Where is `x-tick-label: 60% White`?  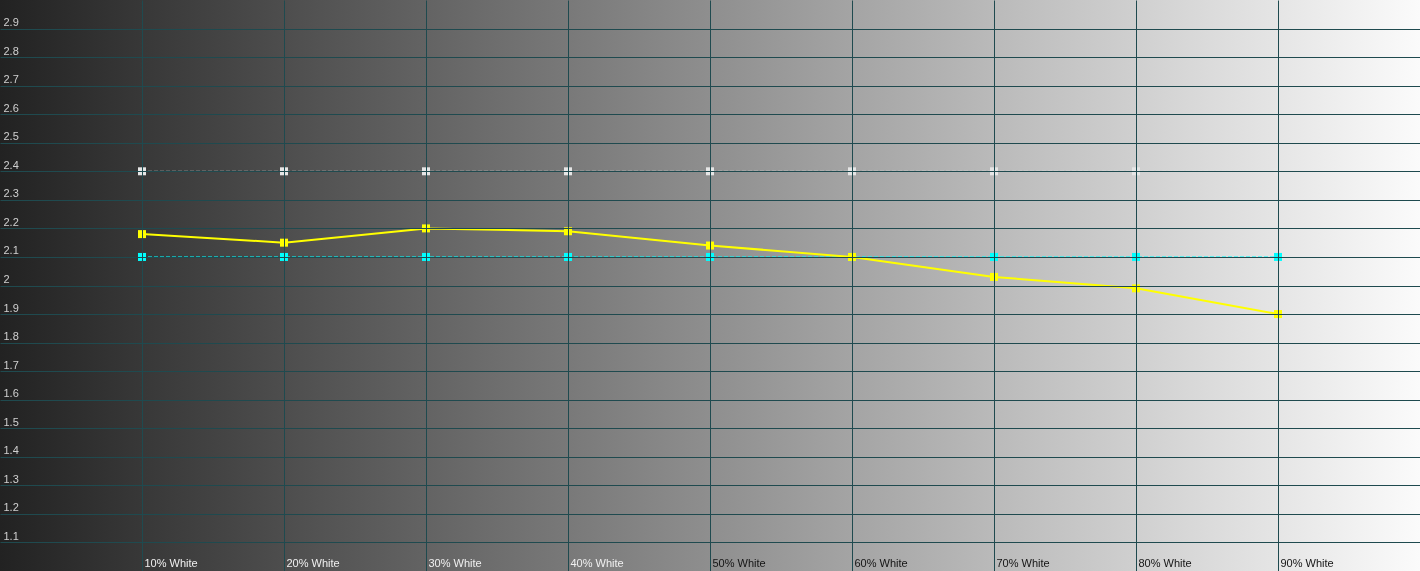 x-tick-label: 60% White is located at coordinates (881, 562).